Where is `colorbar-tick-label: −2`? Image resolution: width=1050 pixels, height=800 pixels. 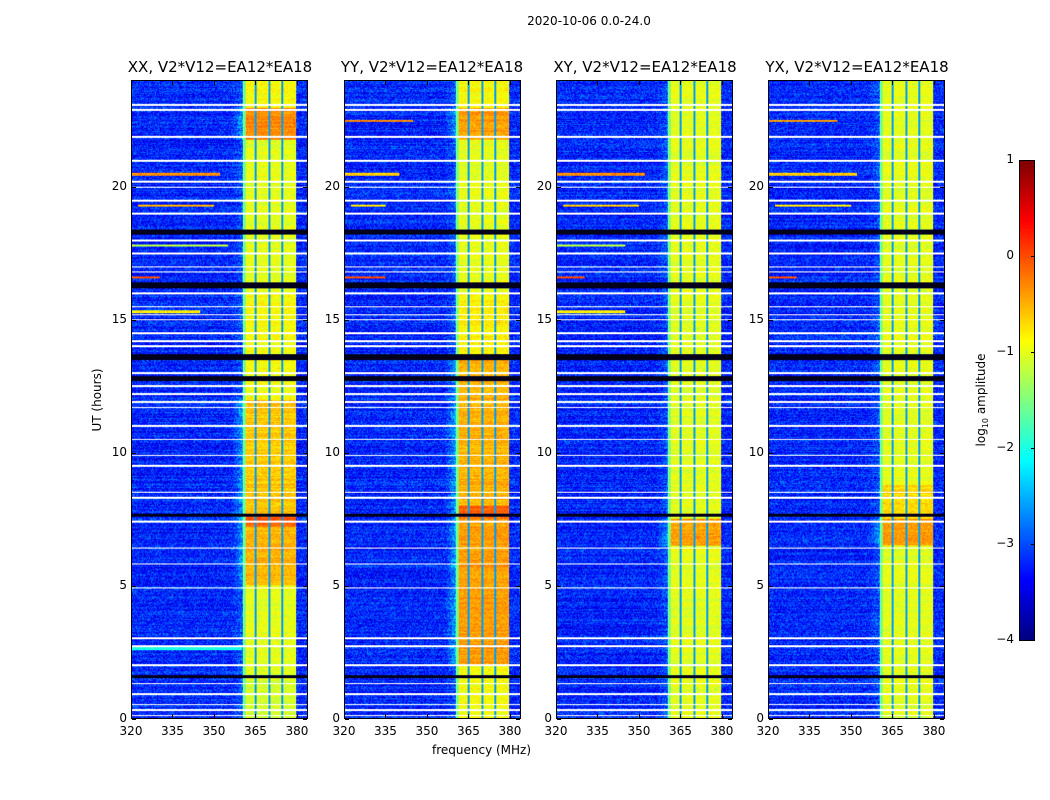 colorbar-tick-label: −2 is located at coordinates (1005, 447).